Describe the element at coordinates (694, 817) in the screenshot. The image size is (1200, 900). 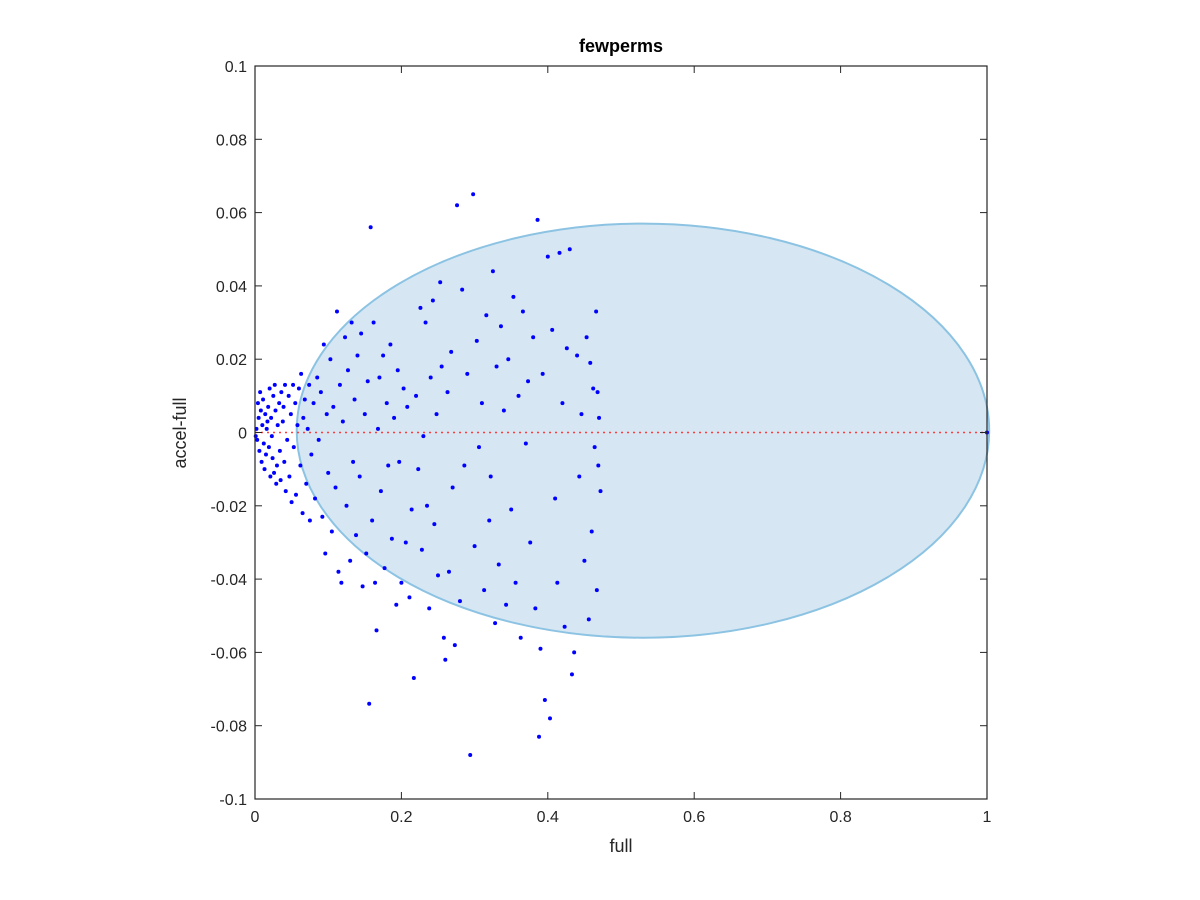
I see `x-tick-label: 0.6` at that location.